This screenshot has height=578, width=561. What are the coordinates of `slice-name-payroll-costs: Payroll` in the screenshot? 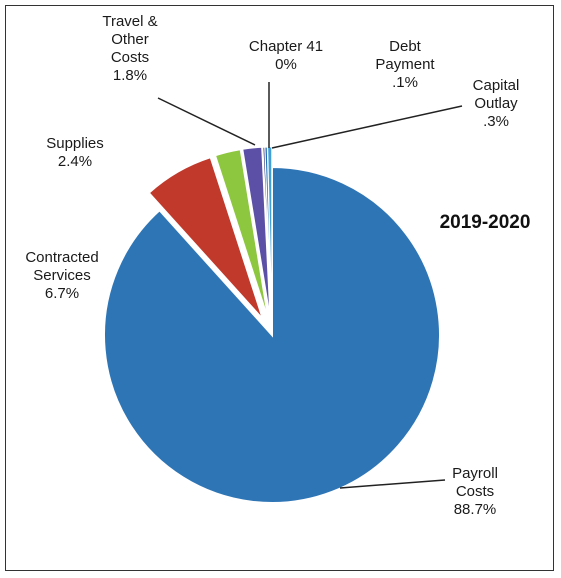 It's located at (475, 473).